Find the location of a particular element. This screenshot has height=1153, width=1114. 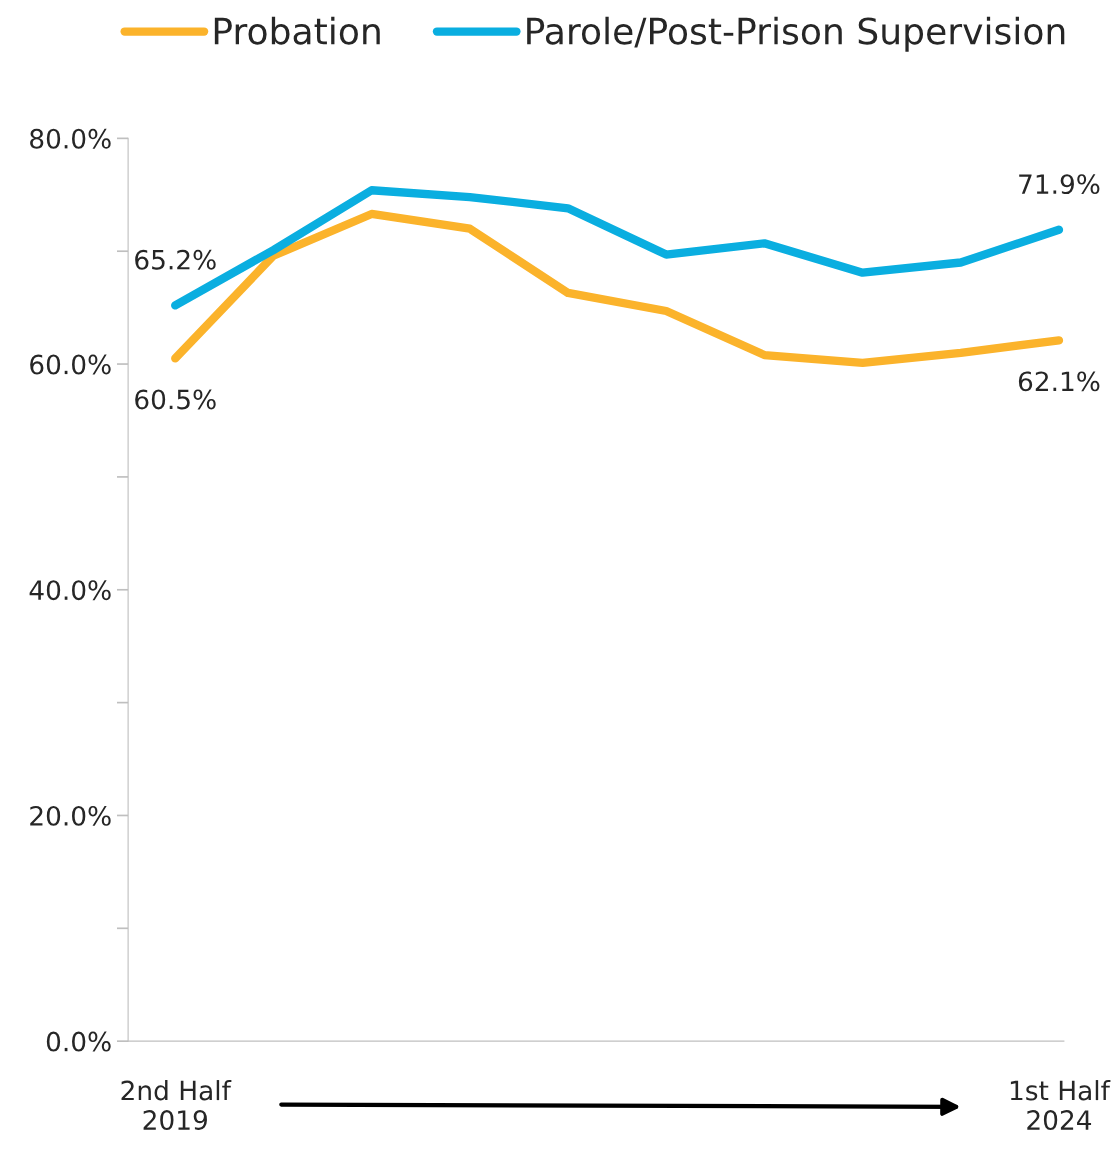

x-tick-label: 2nd Half 2019 is located at coordinates (176, 1105).